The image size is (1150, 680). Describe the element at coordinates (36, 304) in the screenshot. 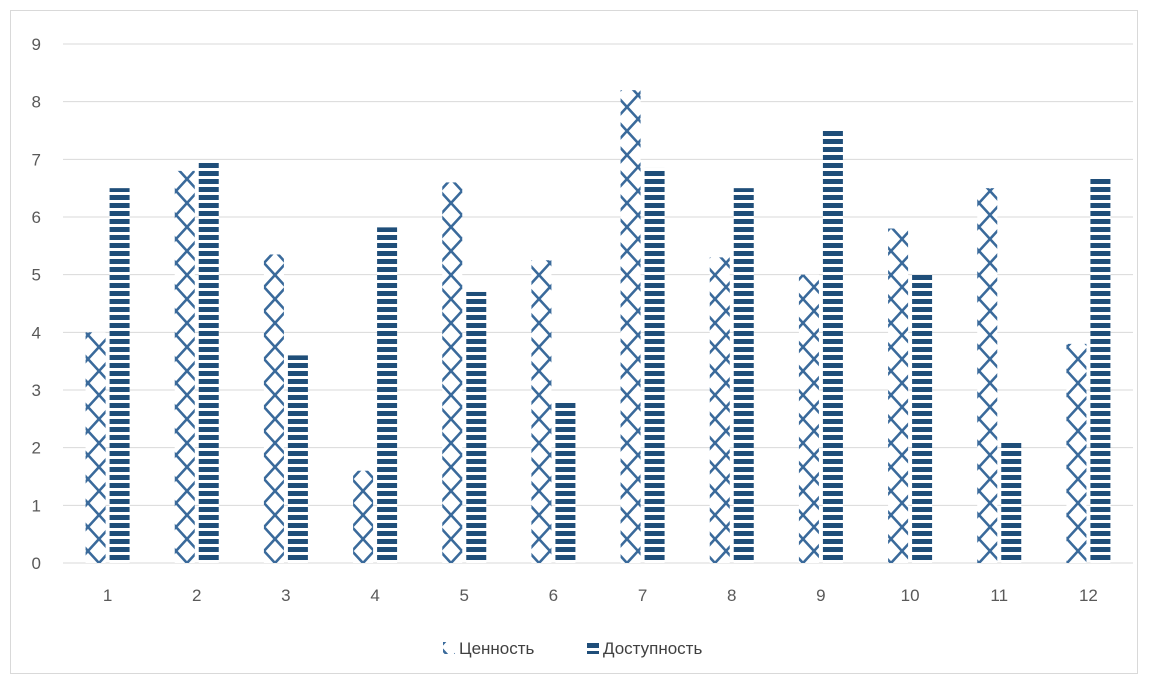

I see `y-axis-ticks: 0 1 2 3 4 5 6 7 8 9` at that location.